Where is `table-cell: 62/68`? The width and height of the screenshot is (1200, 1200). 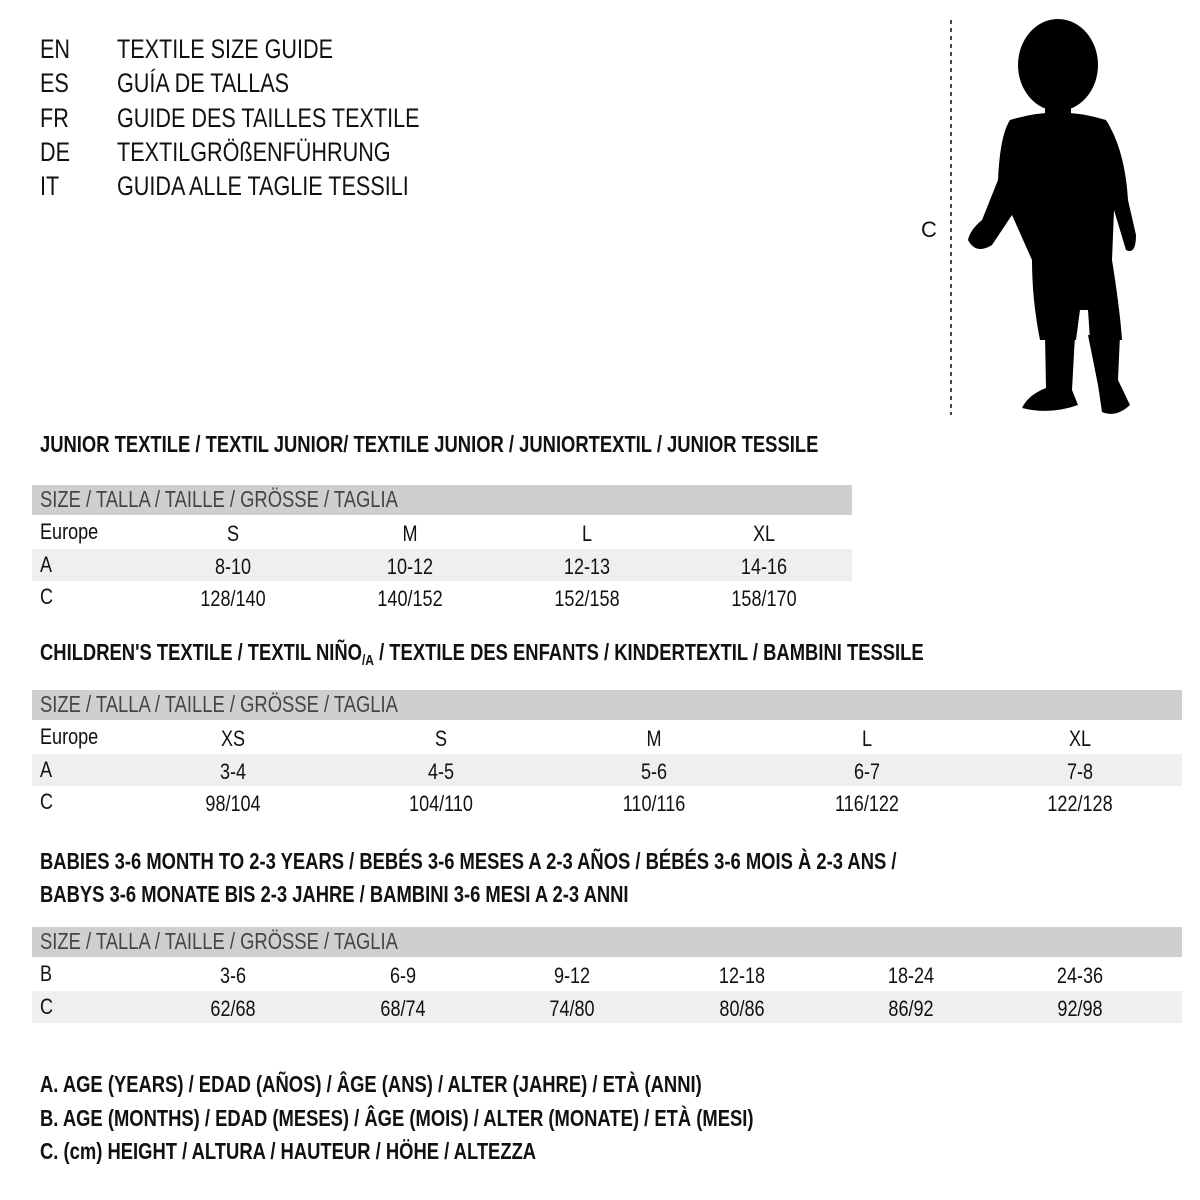 table-cell: 62/68 is located at coordinates (233, 1008).